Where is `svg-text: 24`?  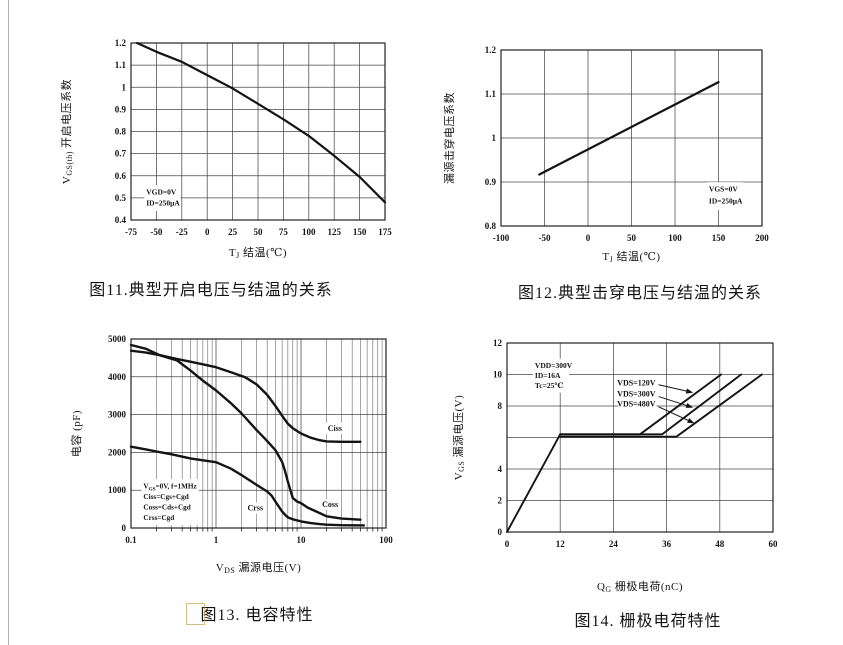 svg-text: 24 is located at coordinates (614, 544).